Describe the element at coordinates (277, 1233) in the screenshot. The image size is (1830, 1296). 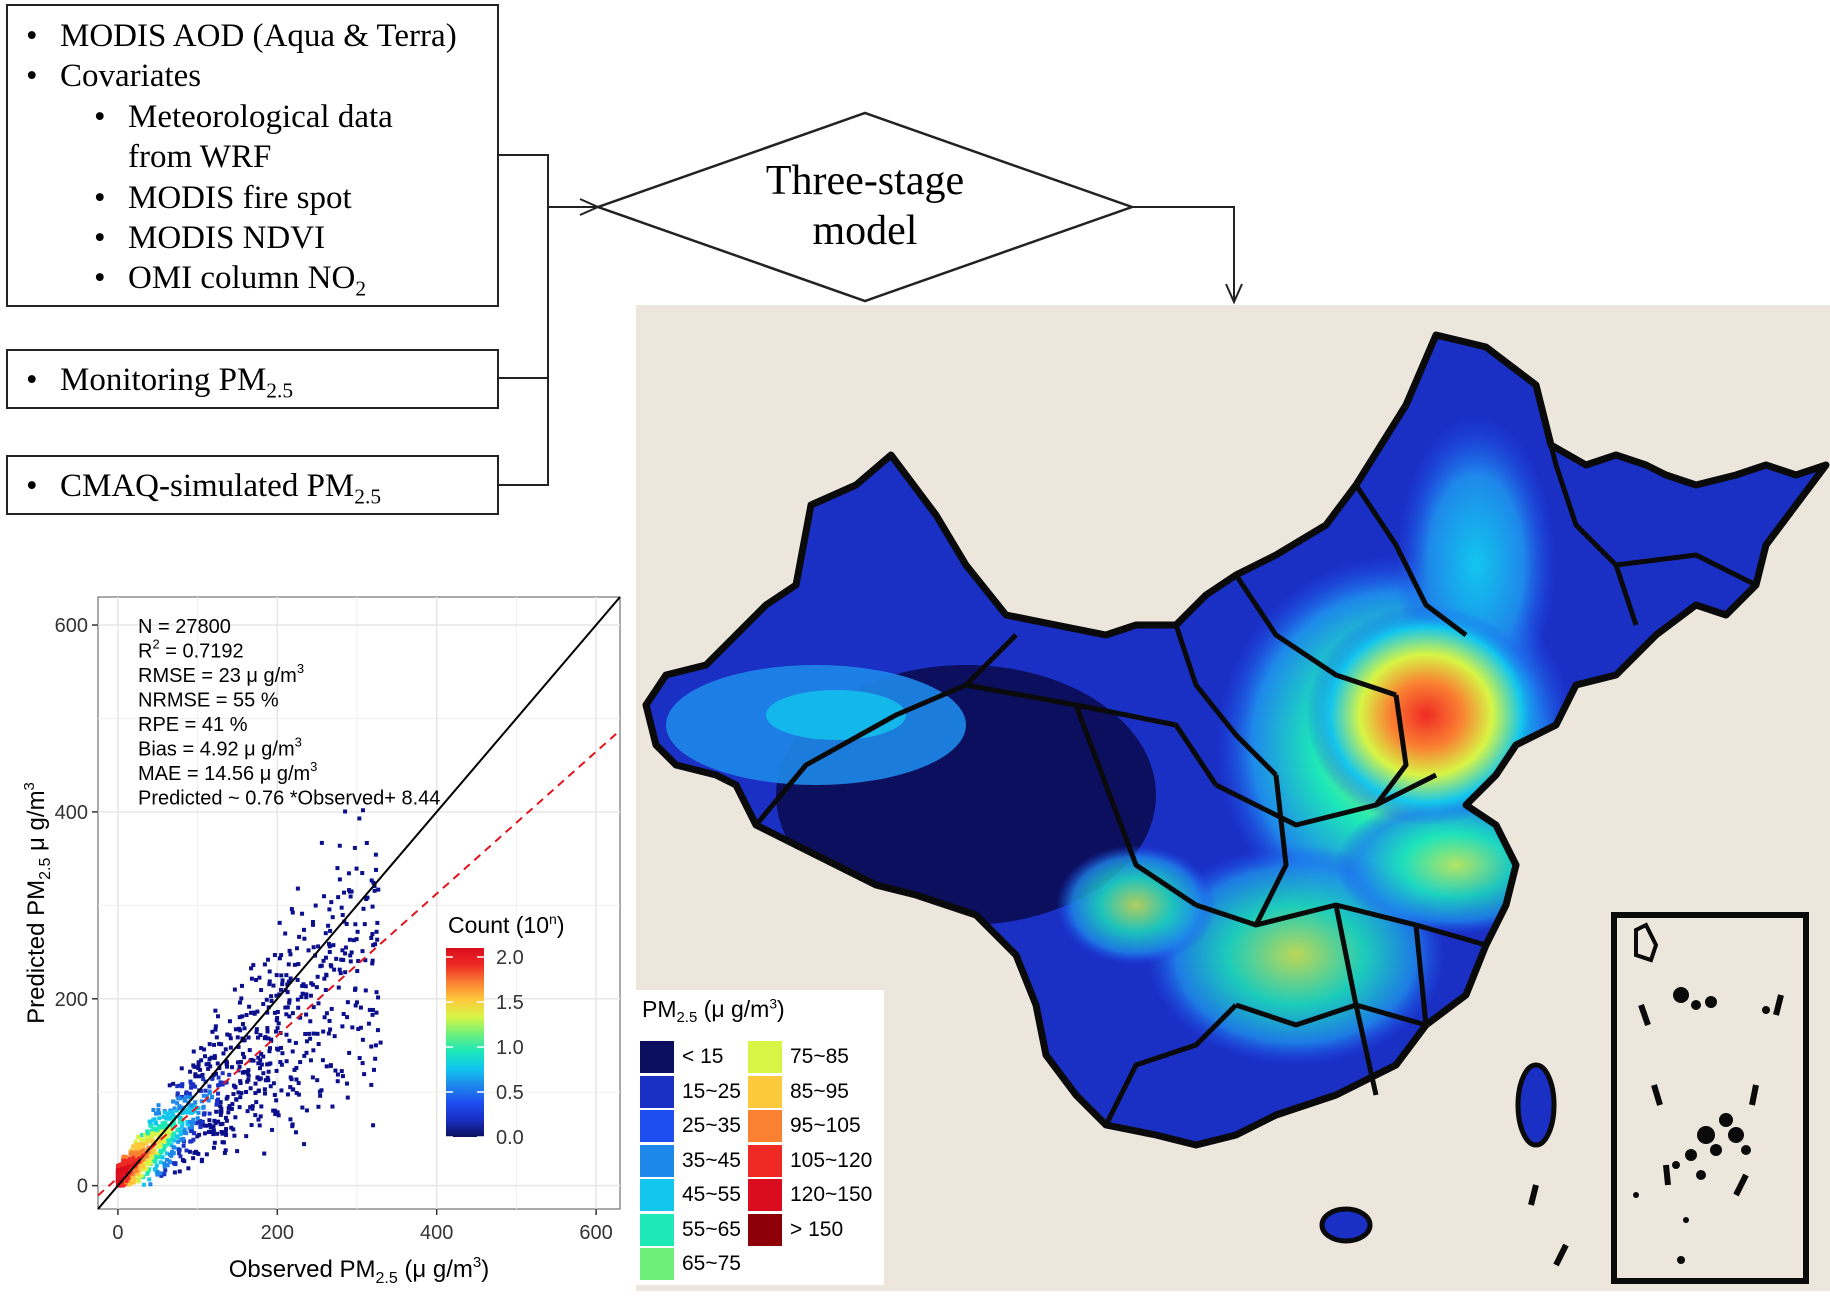
I see `x-tick-label: 200` at that location.